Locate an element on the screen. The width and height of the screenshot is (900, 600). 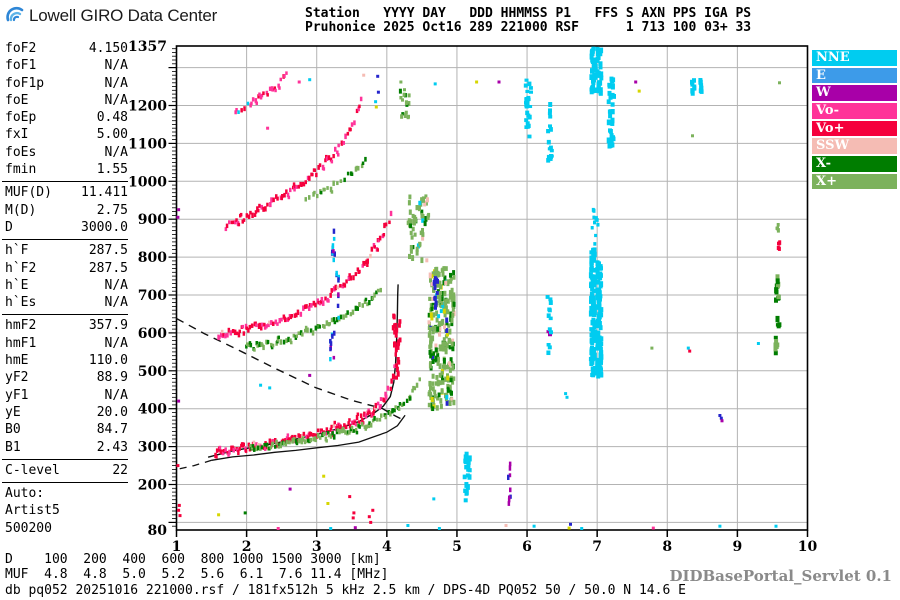
servlet-version-label: DIDBasePortal_Servlet 0.1 is located at coordinates (780, 576).